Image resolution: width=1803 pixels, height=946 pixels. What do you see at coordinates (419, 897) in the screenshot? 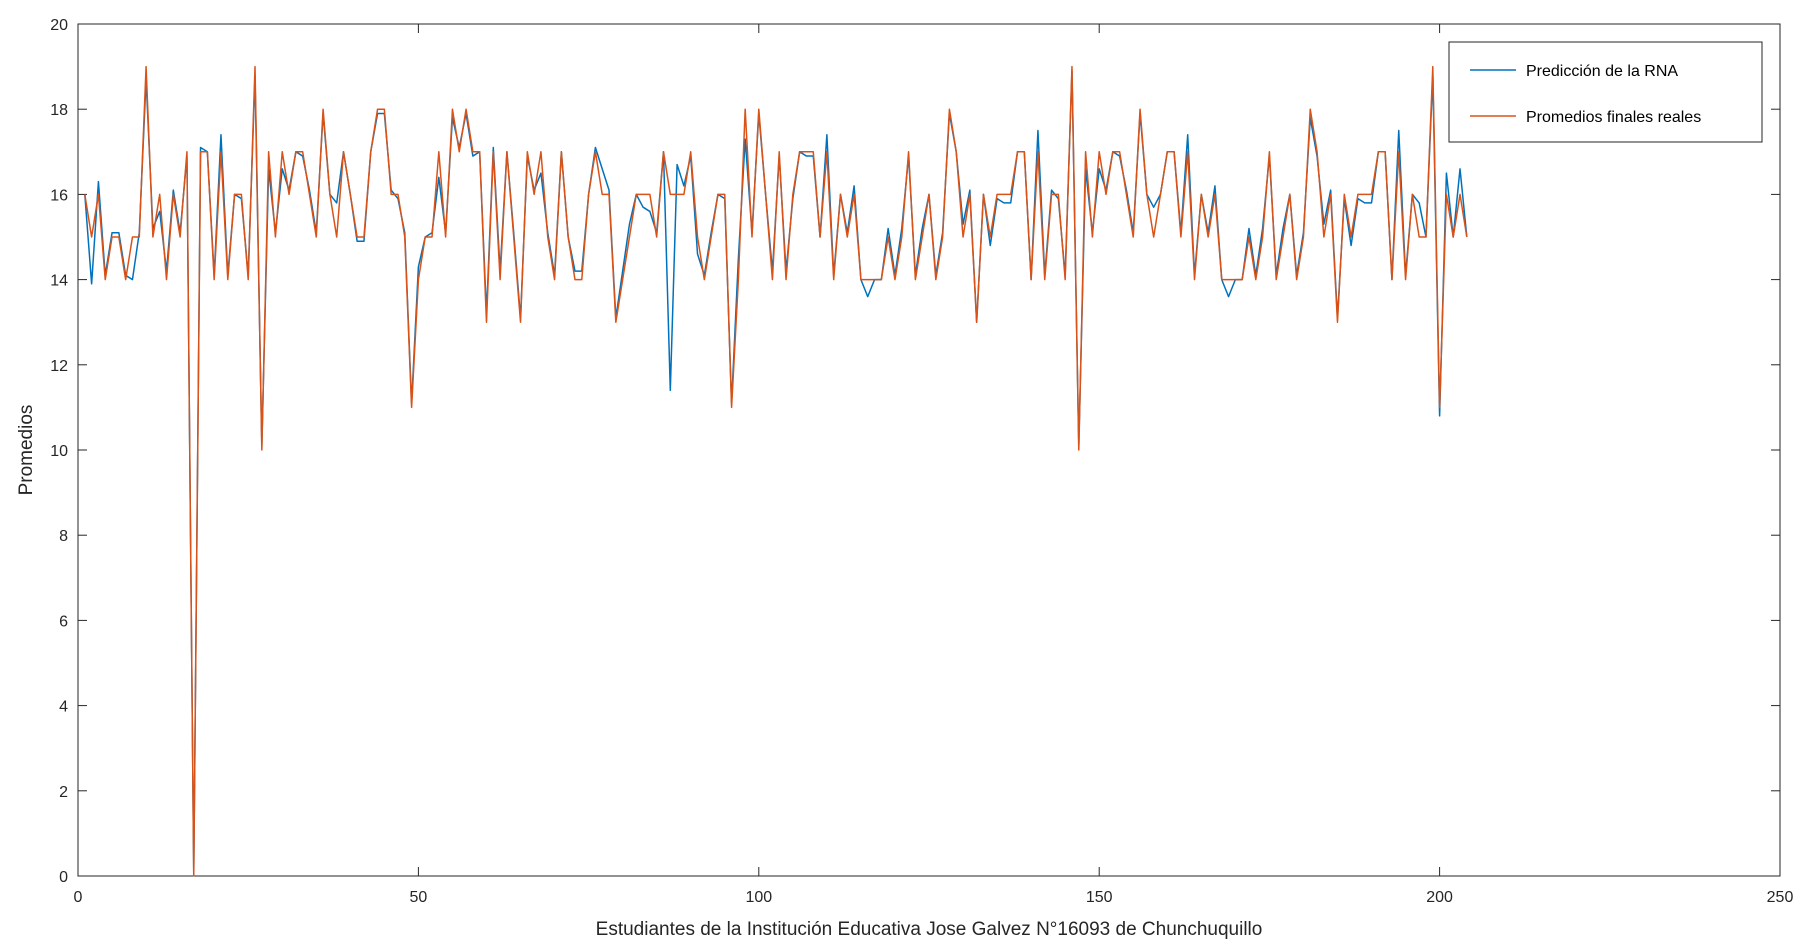
I see `x-tick-label: 50` at bounding box center [419, 897].